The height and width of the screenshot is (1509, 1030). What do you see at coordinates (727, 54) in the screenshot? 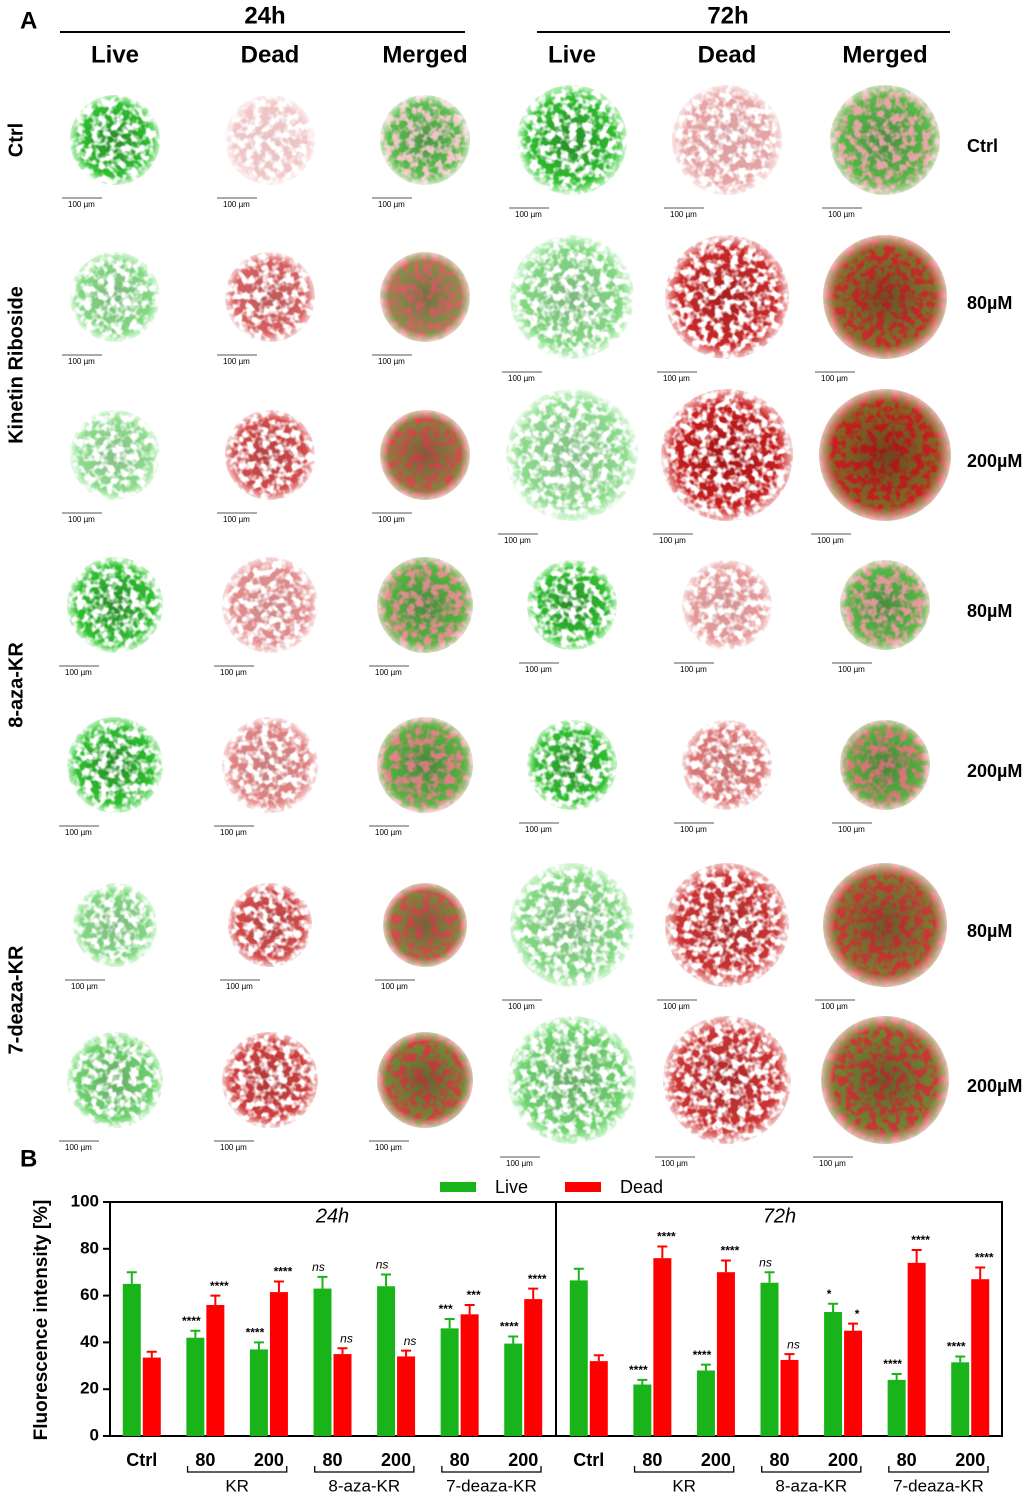
I see `column-header: Dead` at bounding box center [727, 54].